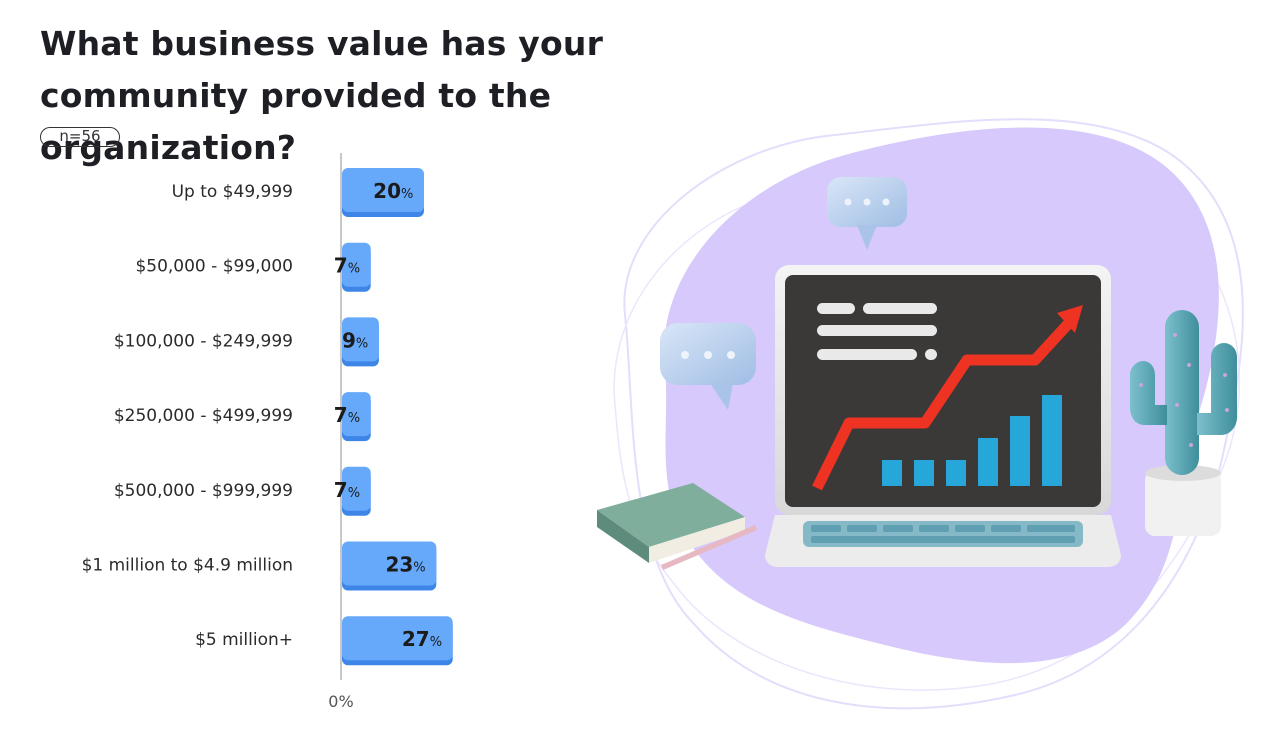 The image size is (1279, 743). I want to click on cactus-icon, so click(1183, 423).